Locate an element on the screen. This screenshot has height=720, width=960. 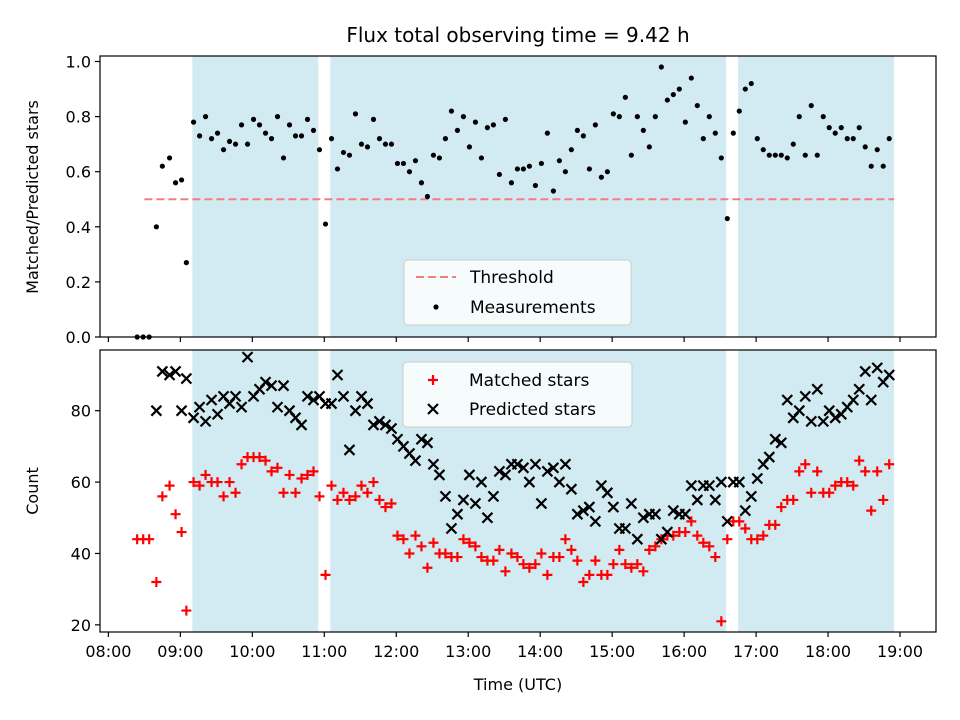
legend-predicted-swatch is located at coordinates (433, 409).